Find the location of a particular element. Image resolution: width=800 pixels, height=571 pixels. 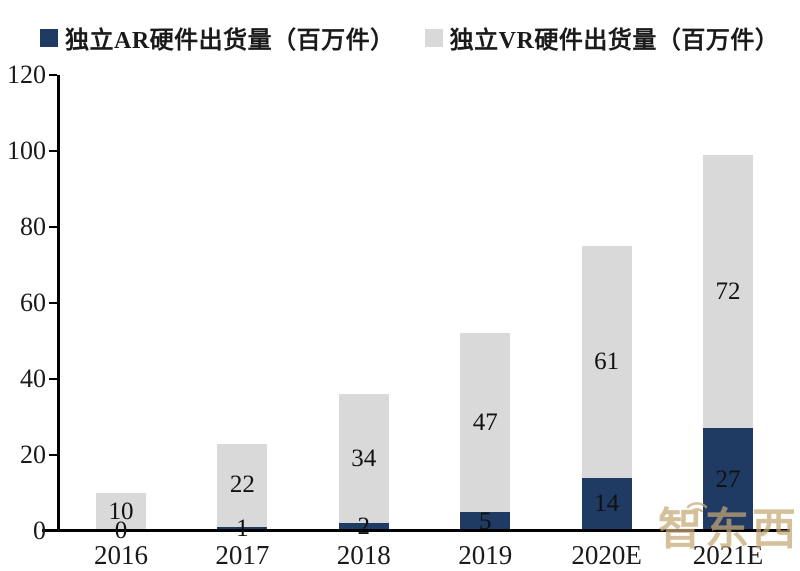

y-axis-tick-label: 0 is located at coordinates (39, 530).